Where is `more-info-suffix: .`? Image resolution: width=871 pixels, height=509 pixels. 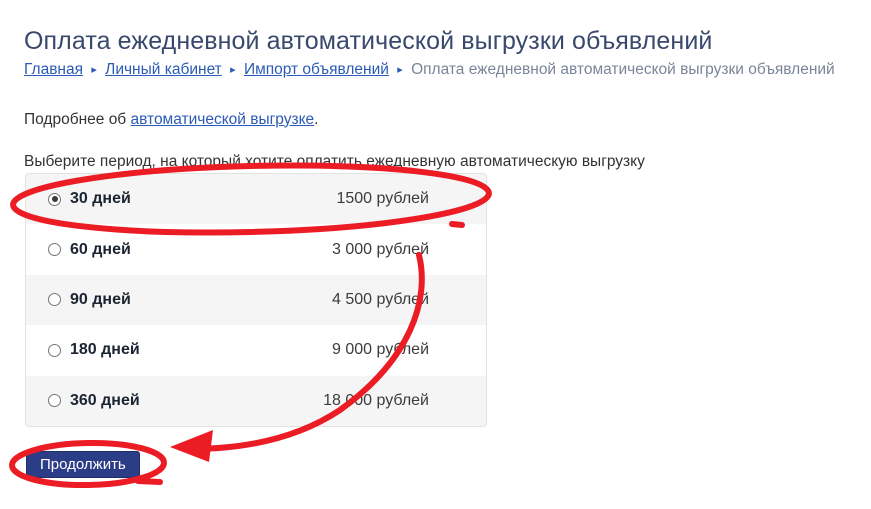 more-info-suffix: . is located at coordinates (316, 119).